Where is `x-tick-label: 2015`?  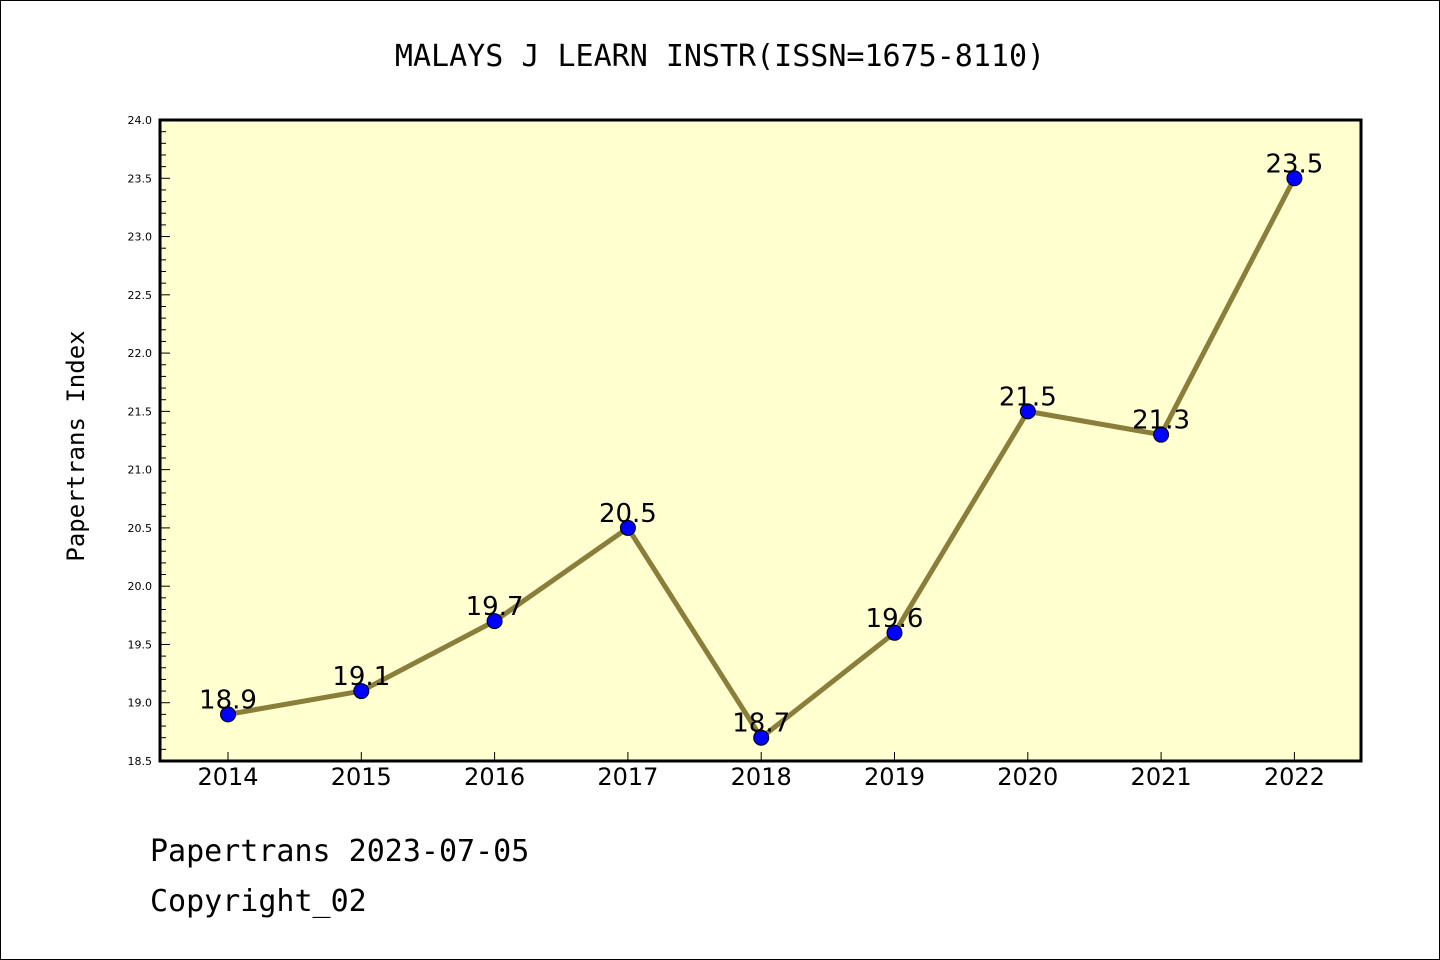
x-tick-label: 2015 is located at coordinates (361, 777).